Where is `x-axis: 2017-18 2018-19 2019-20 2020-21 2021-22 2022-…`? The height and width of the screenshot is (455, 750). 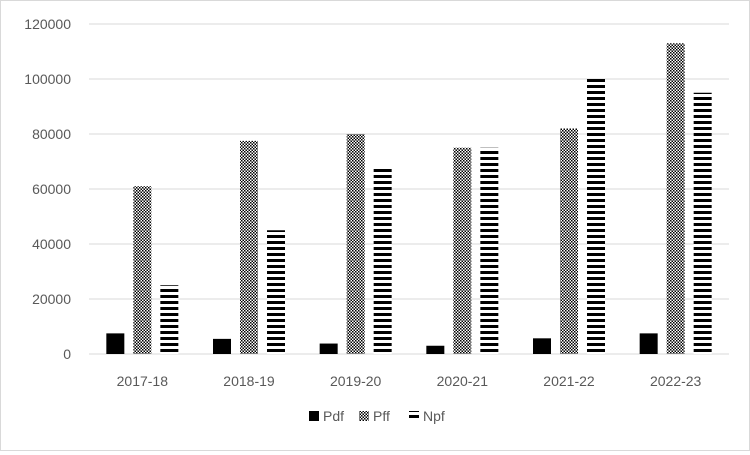
x-axis: 2017-18 2018-19 2019-20 2020-21 2021-22 2022-… is located at coordinates (409, 381).